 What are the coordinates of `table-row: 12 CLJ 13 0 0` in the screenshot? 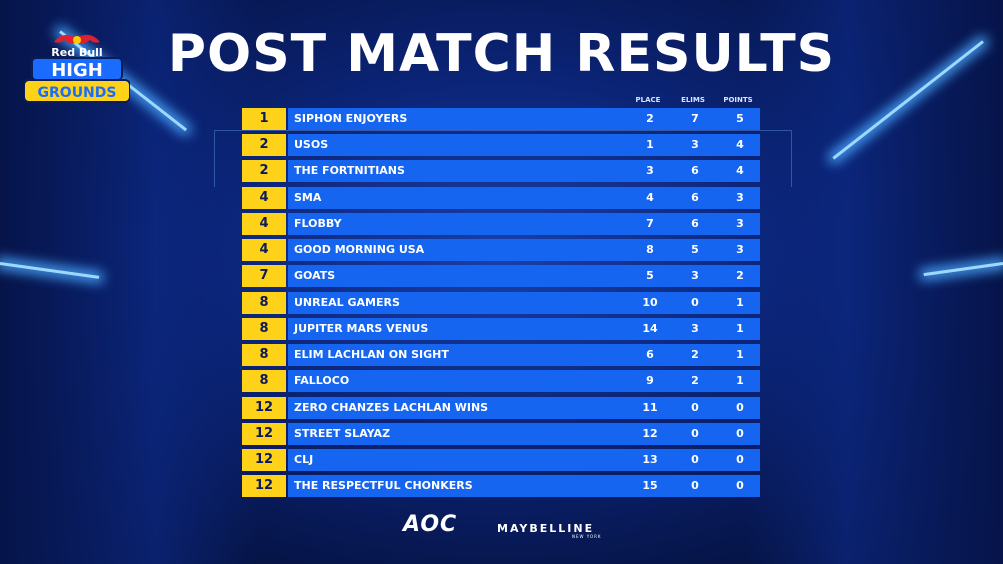 It's located at (501, 460).